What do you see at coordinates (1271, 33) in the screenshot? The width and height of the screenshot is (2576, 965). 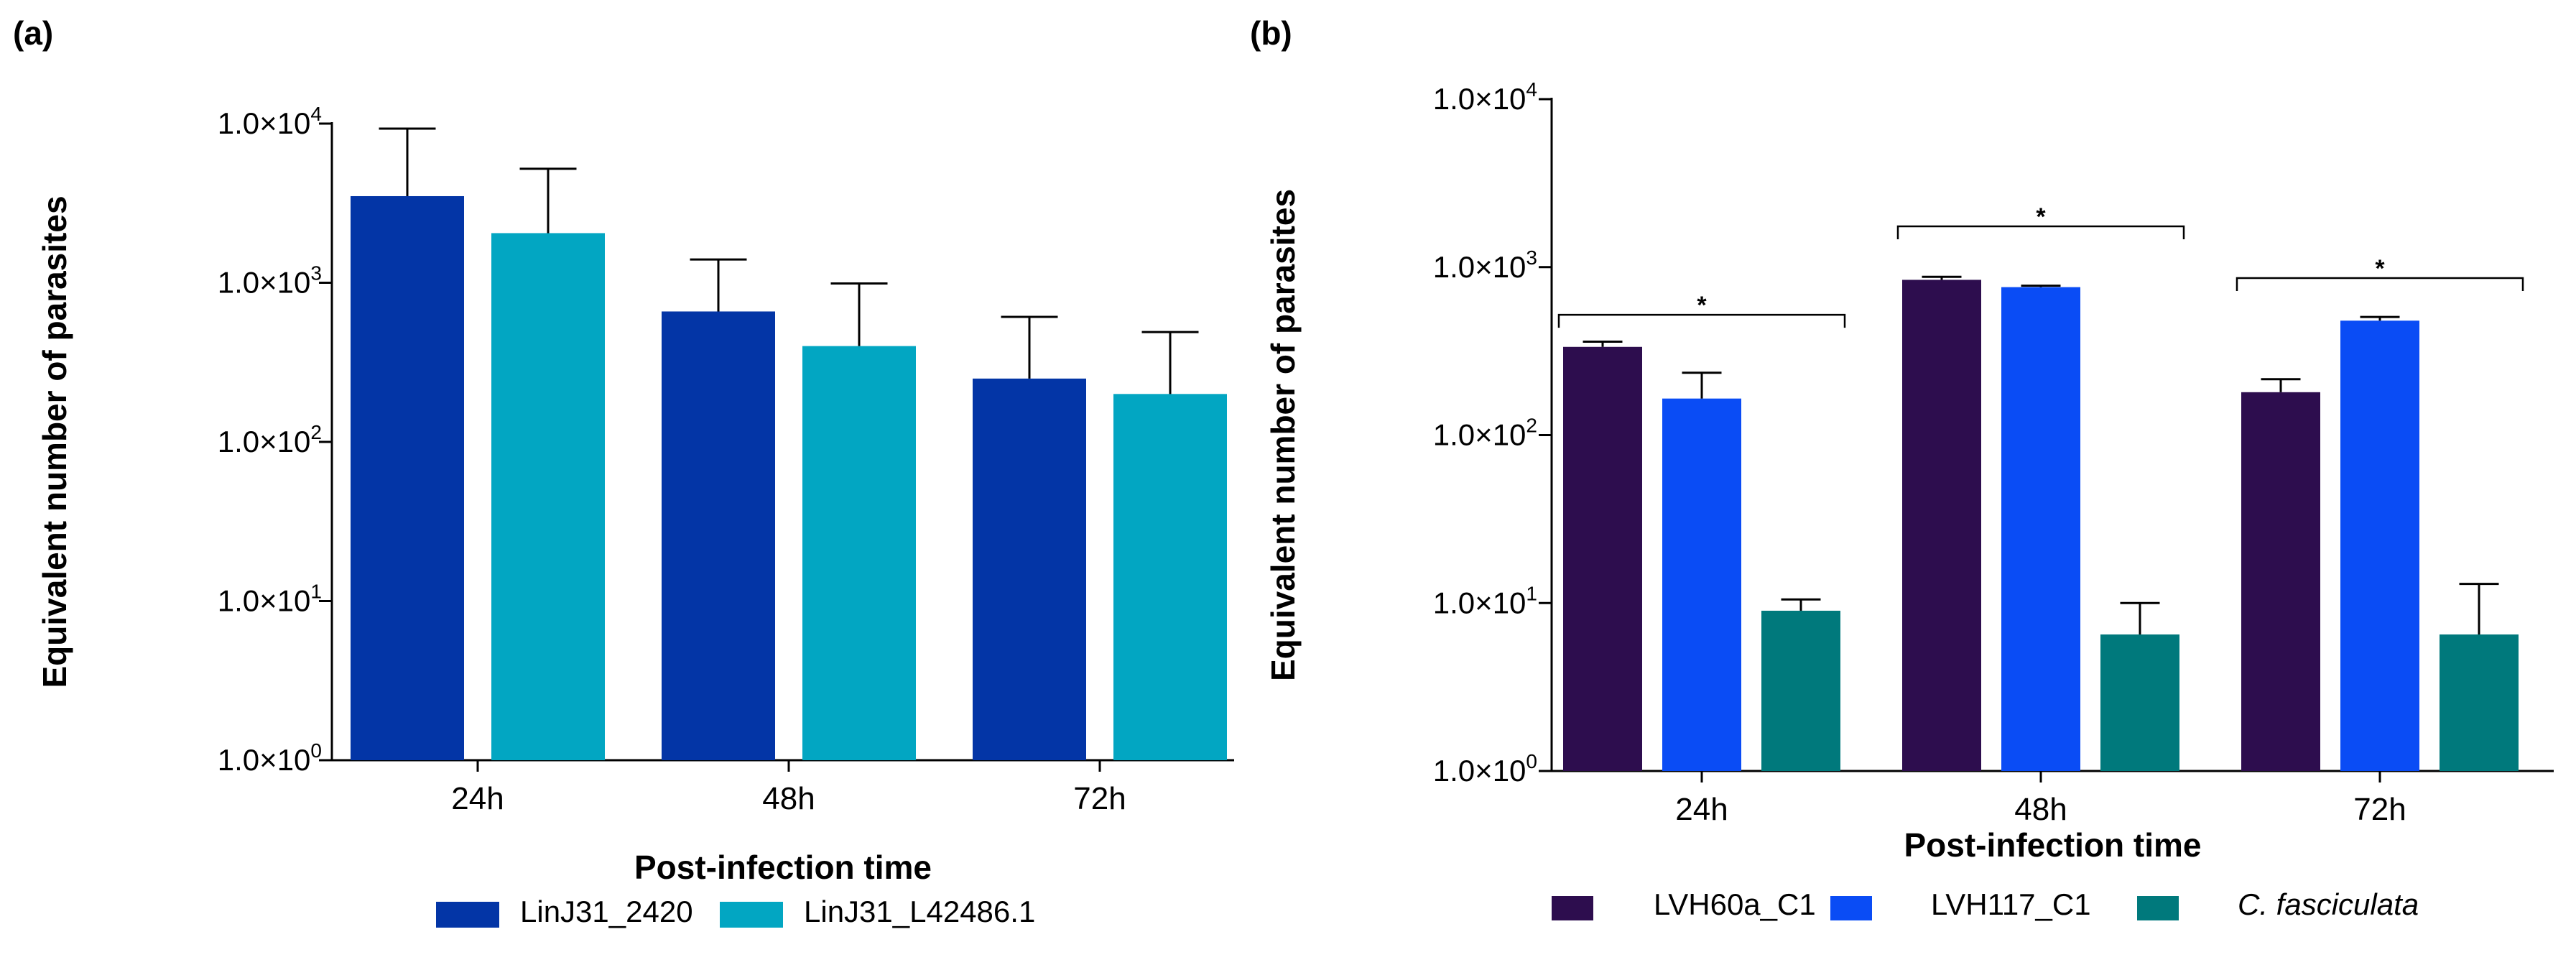 I see `panel-label: (b)` at bounding box center [1271, 33].